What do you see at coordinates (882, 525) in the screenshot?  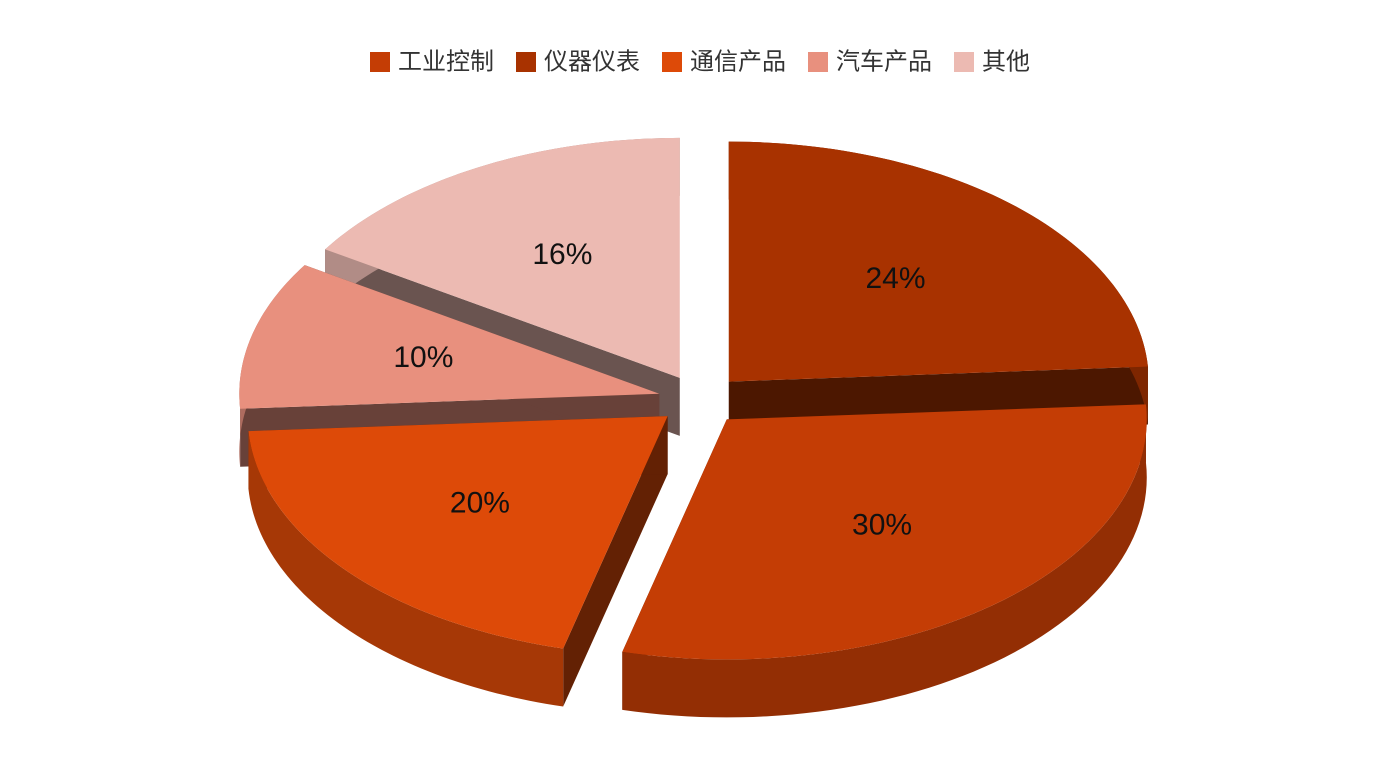 I see `data-label: 30%` at bounding box center [882, 525].